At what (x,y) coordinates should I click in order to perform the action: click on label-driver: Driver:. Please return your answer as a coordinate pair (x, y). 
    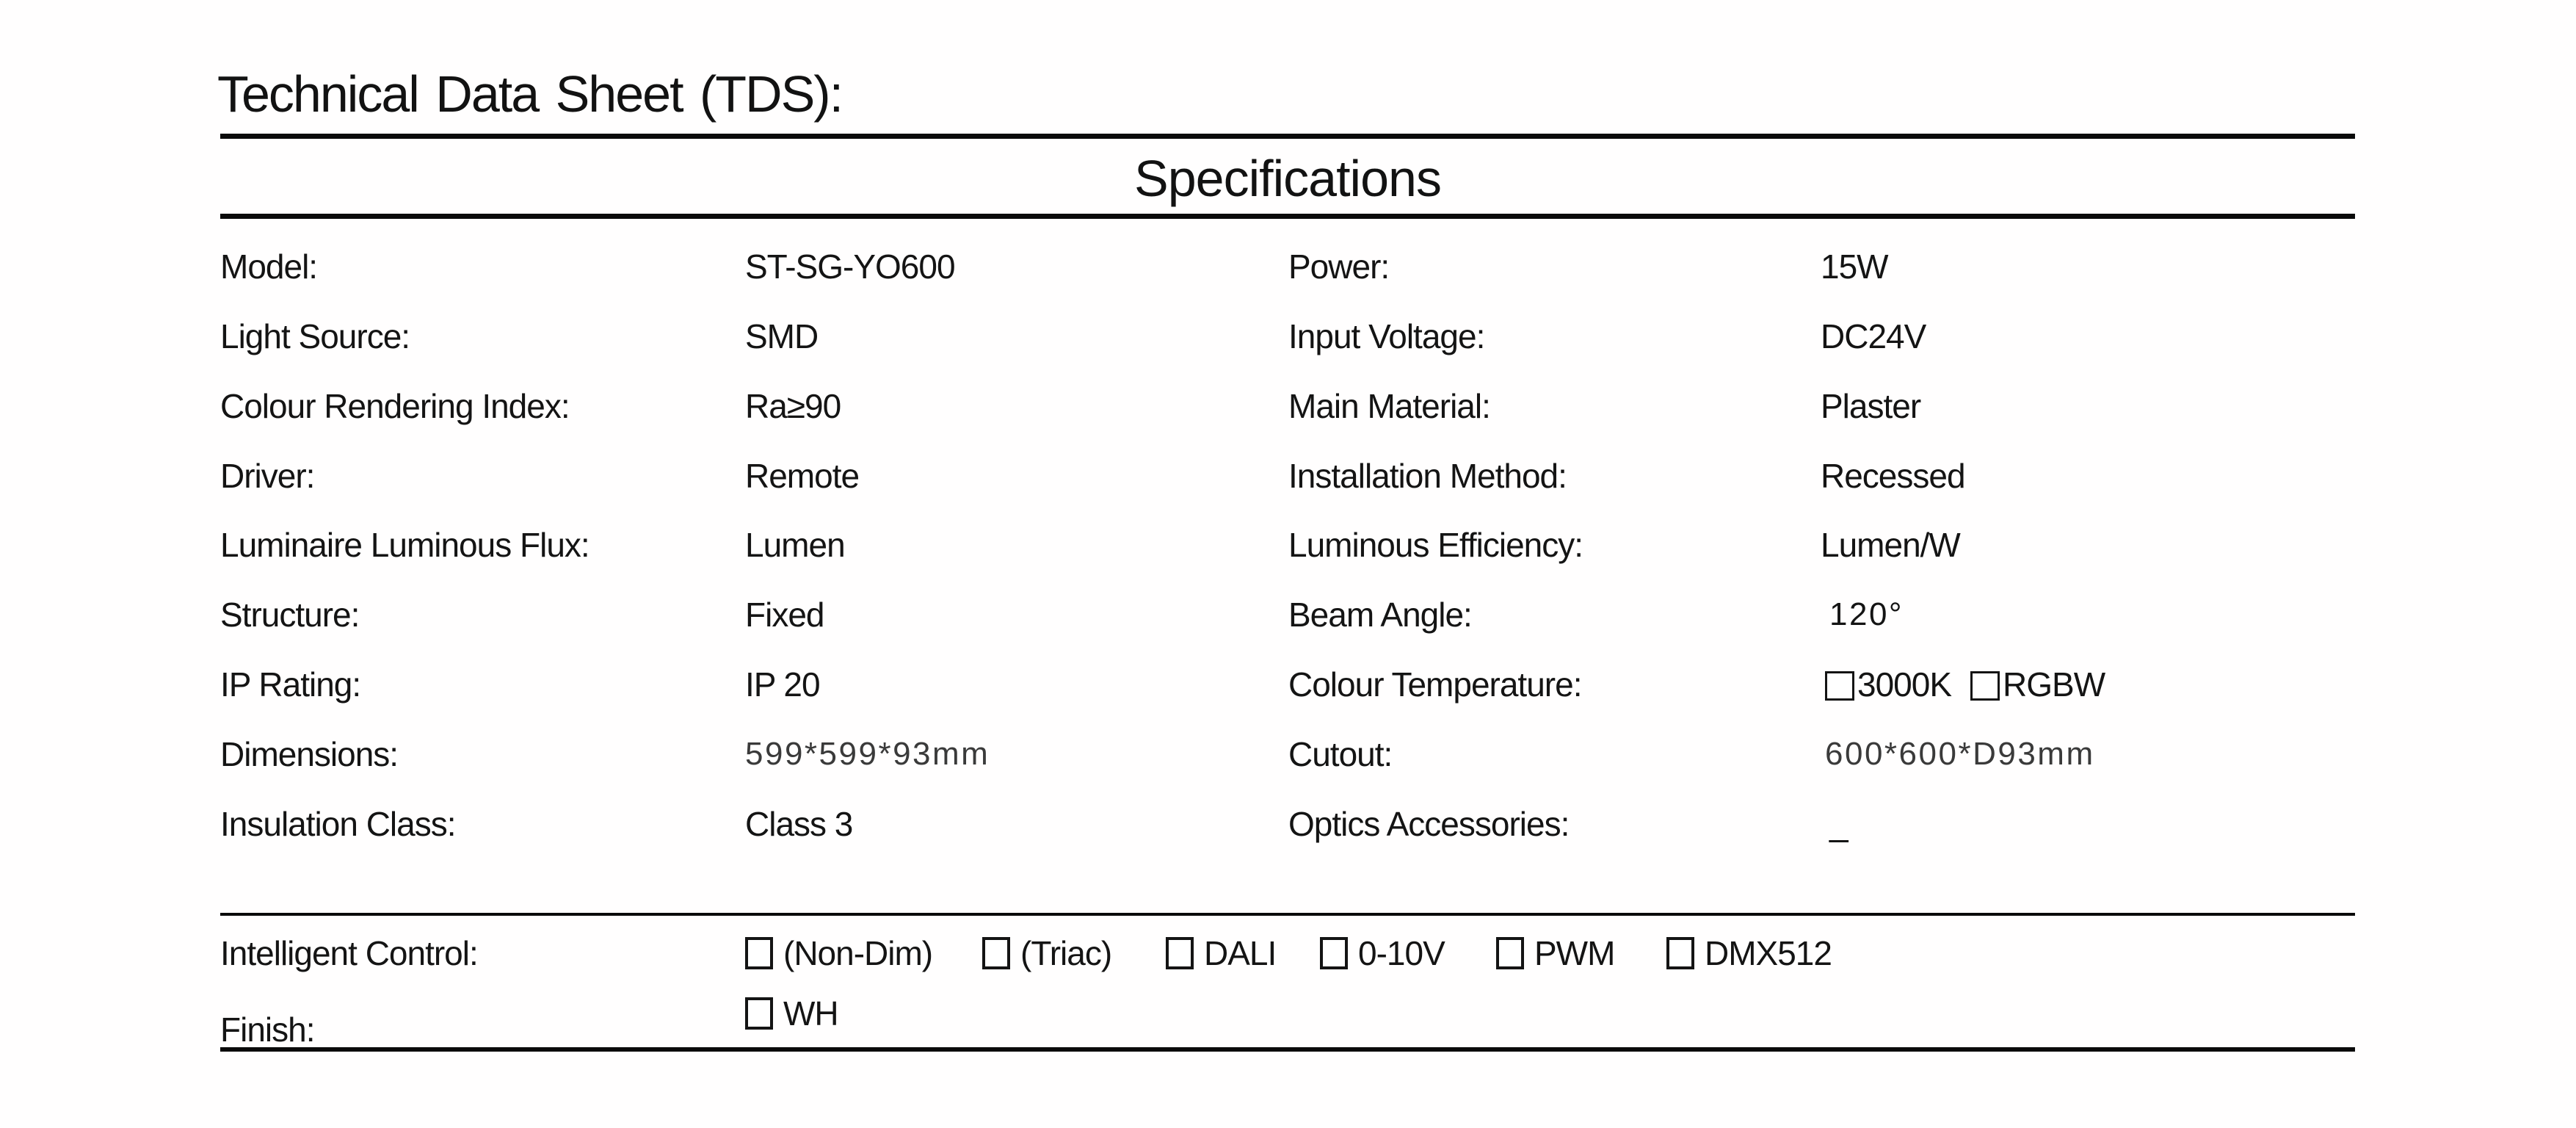
    Looking at the image, I should click on (267, 476).